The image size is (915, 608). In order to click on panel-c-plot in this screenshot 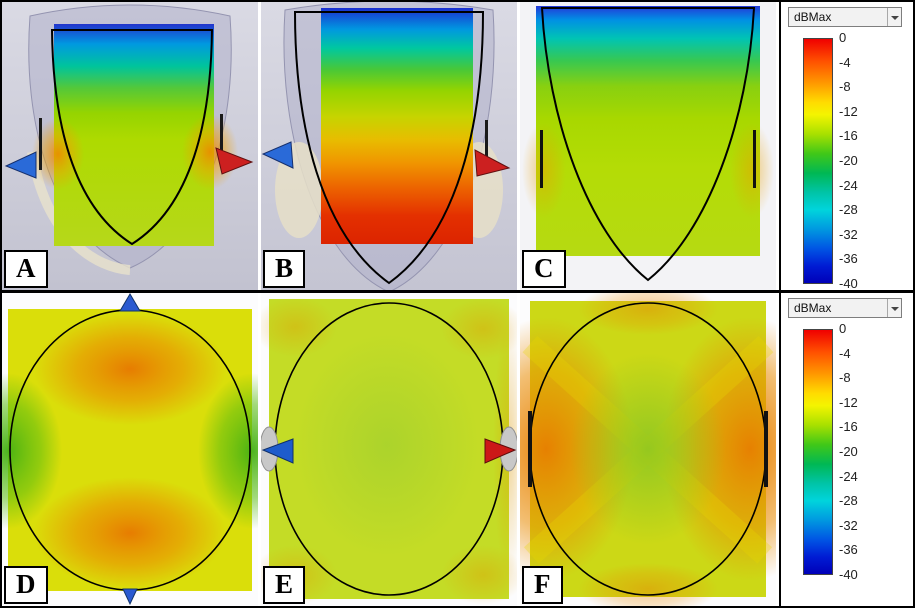, I will do `click(648, 146)`.